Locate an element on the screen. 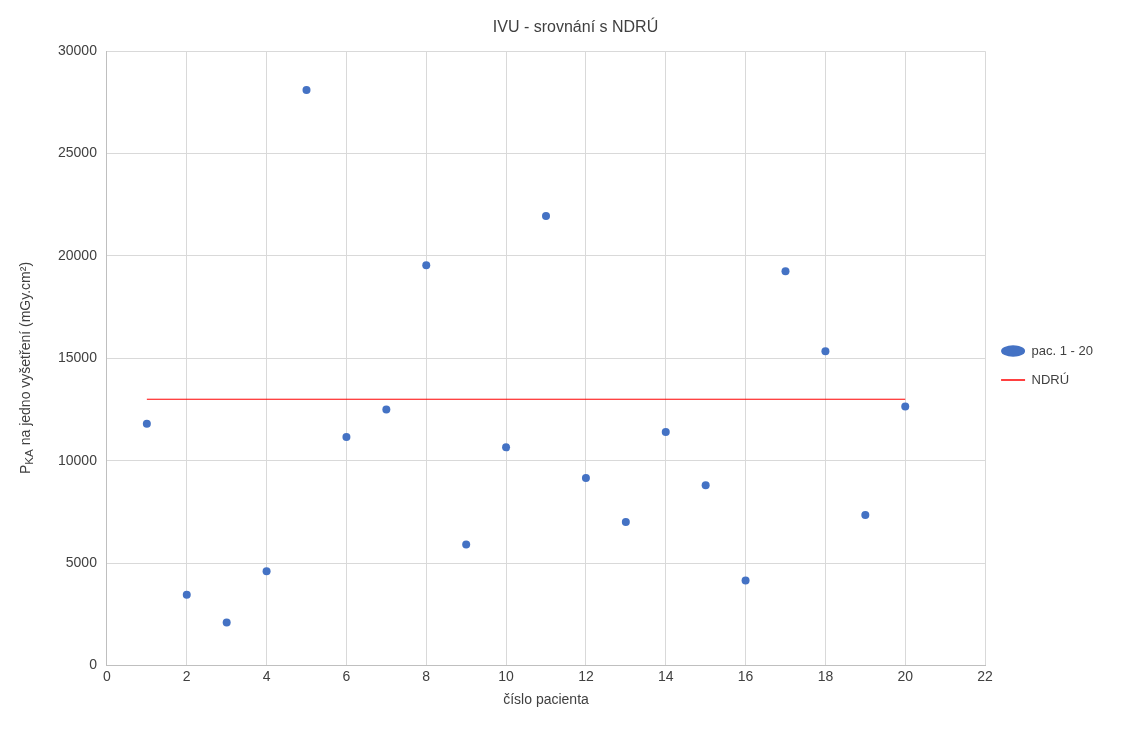  x-tick-label: 18 is located at coordinates (825, 675).